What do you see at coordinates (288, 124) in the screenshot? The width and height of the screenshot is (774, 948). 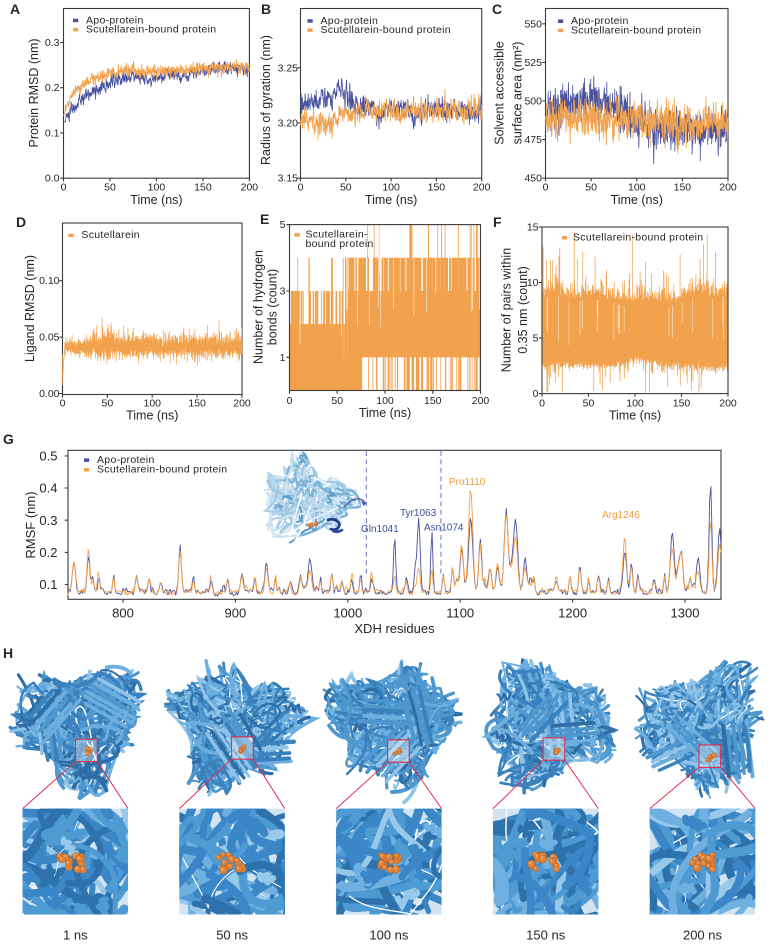 I see `svg-text: 3.20` at bounding box center [288, 124].